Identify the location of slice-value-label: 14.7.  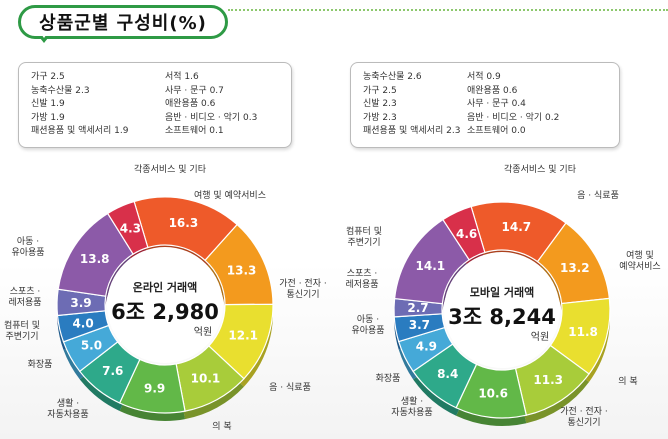
(517, 227).